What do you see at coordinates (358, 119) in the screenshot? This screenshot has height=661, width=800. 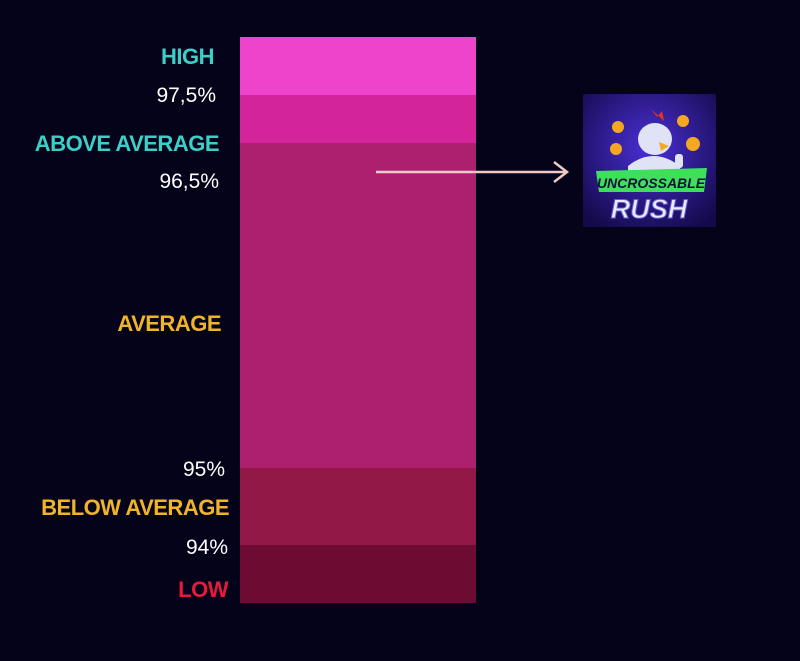 I see `segment-high-lower` at bounding box center [358, 119].